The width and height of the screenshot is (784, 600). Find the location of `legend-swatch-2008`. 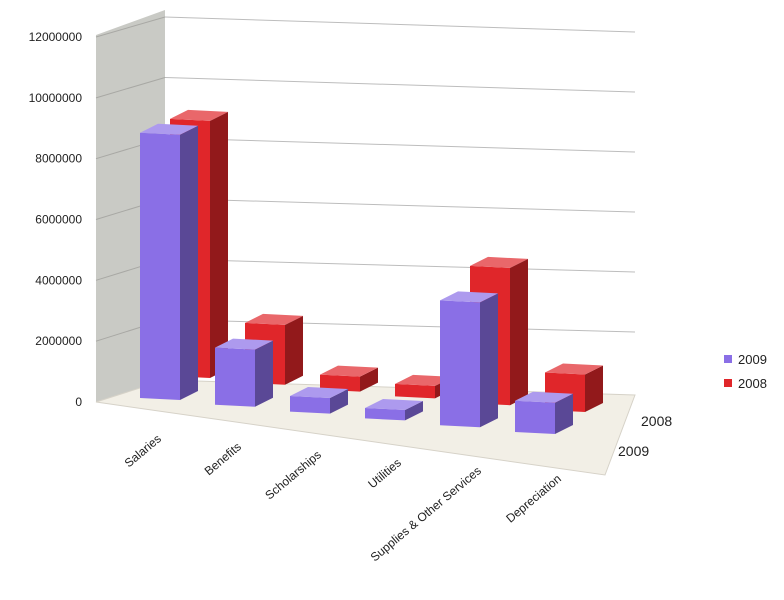

legend-swatch-2008 is located at coordinates (728, 383).